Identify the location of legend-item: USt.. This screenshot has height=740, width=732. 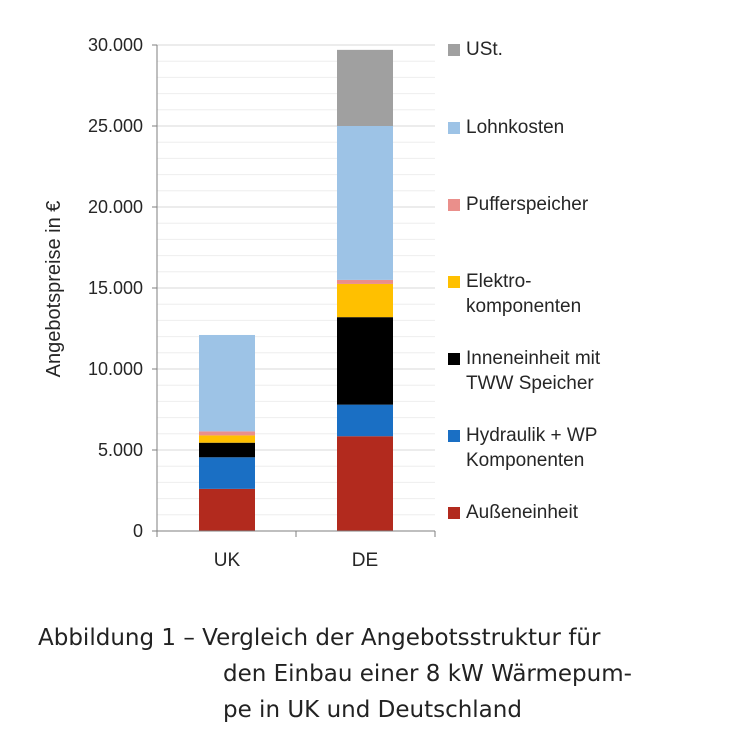
(475, 49).